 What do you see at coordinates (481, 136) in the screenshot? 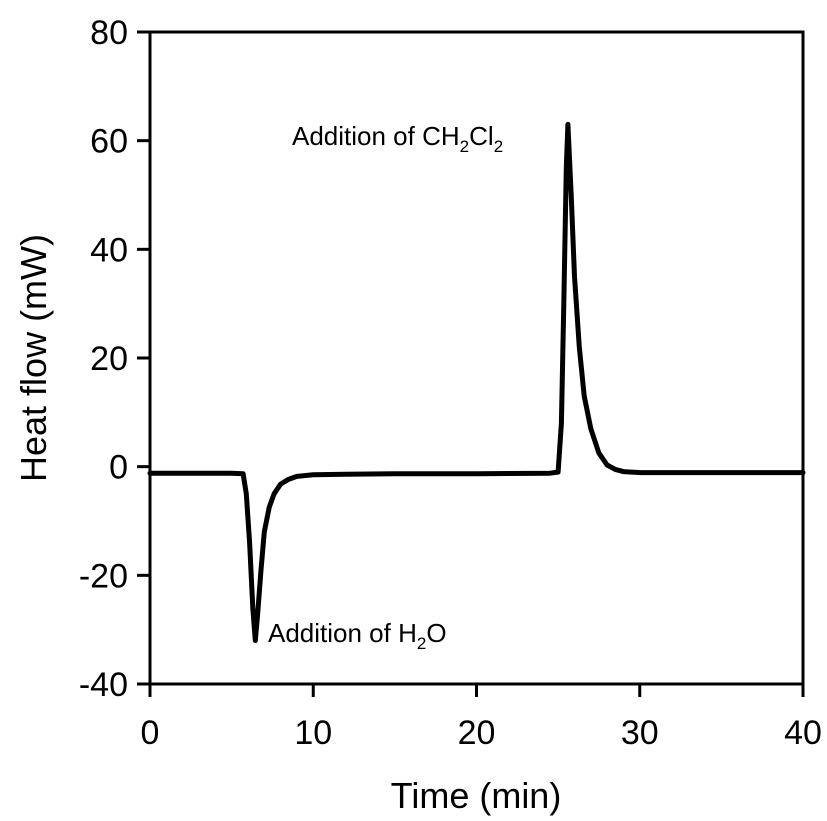
I see `annotation-ch2cl2-mid: Cl` at bounding box center [481, 136].